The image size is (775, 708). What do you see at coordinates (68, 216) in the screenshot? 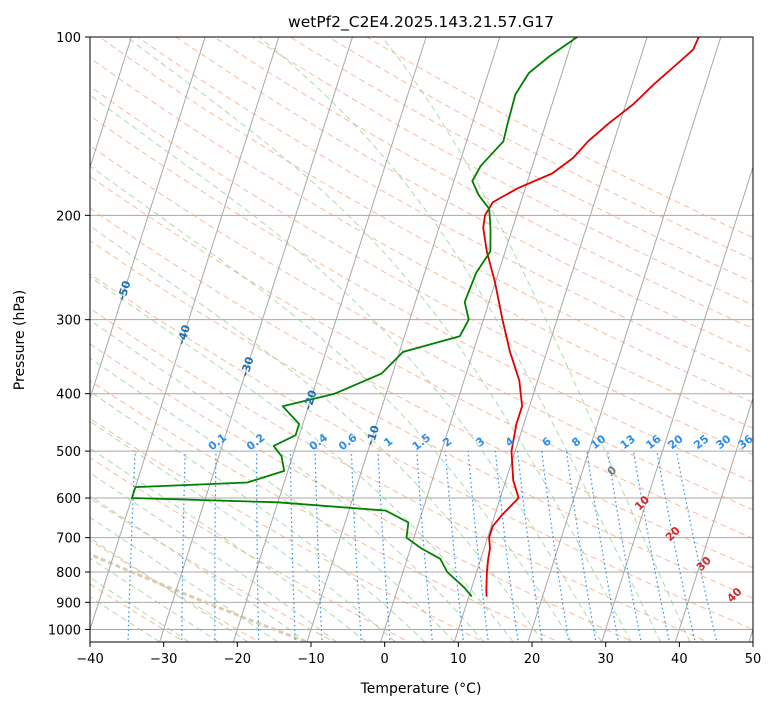
I see `y-tick-label: 200` at bounding box center [68, 216].